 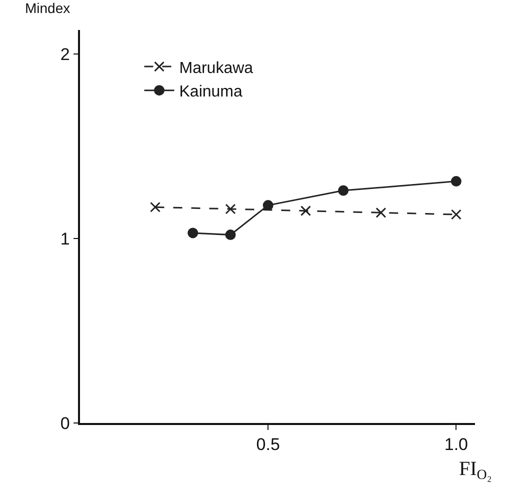 I want to click on y-tick-label: 0, so click(x=65, y=423).